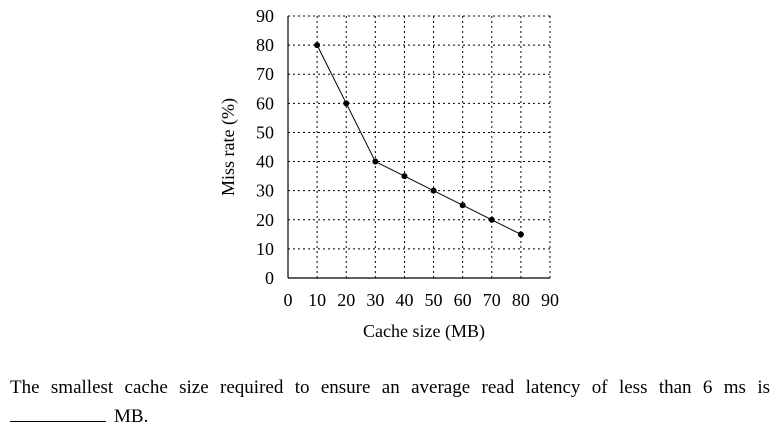  I want to click on x-tick-label: 60, so click(463, 300).